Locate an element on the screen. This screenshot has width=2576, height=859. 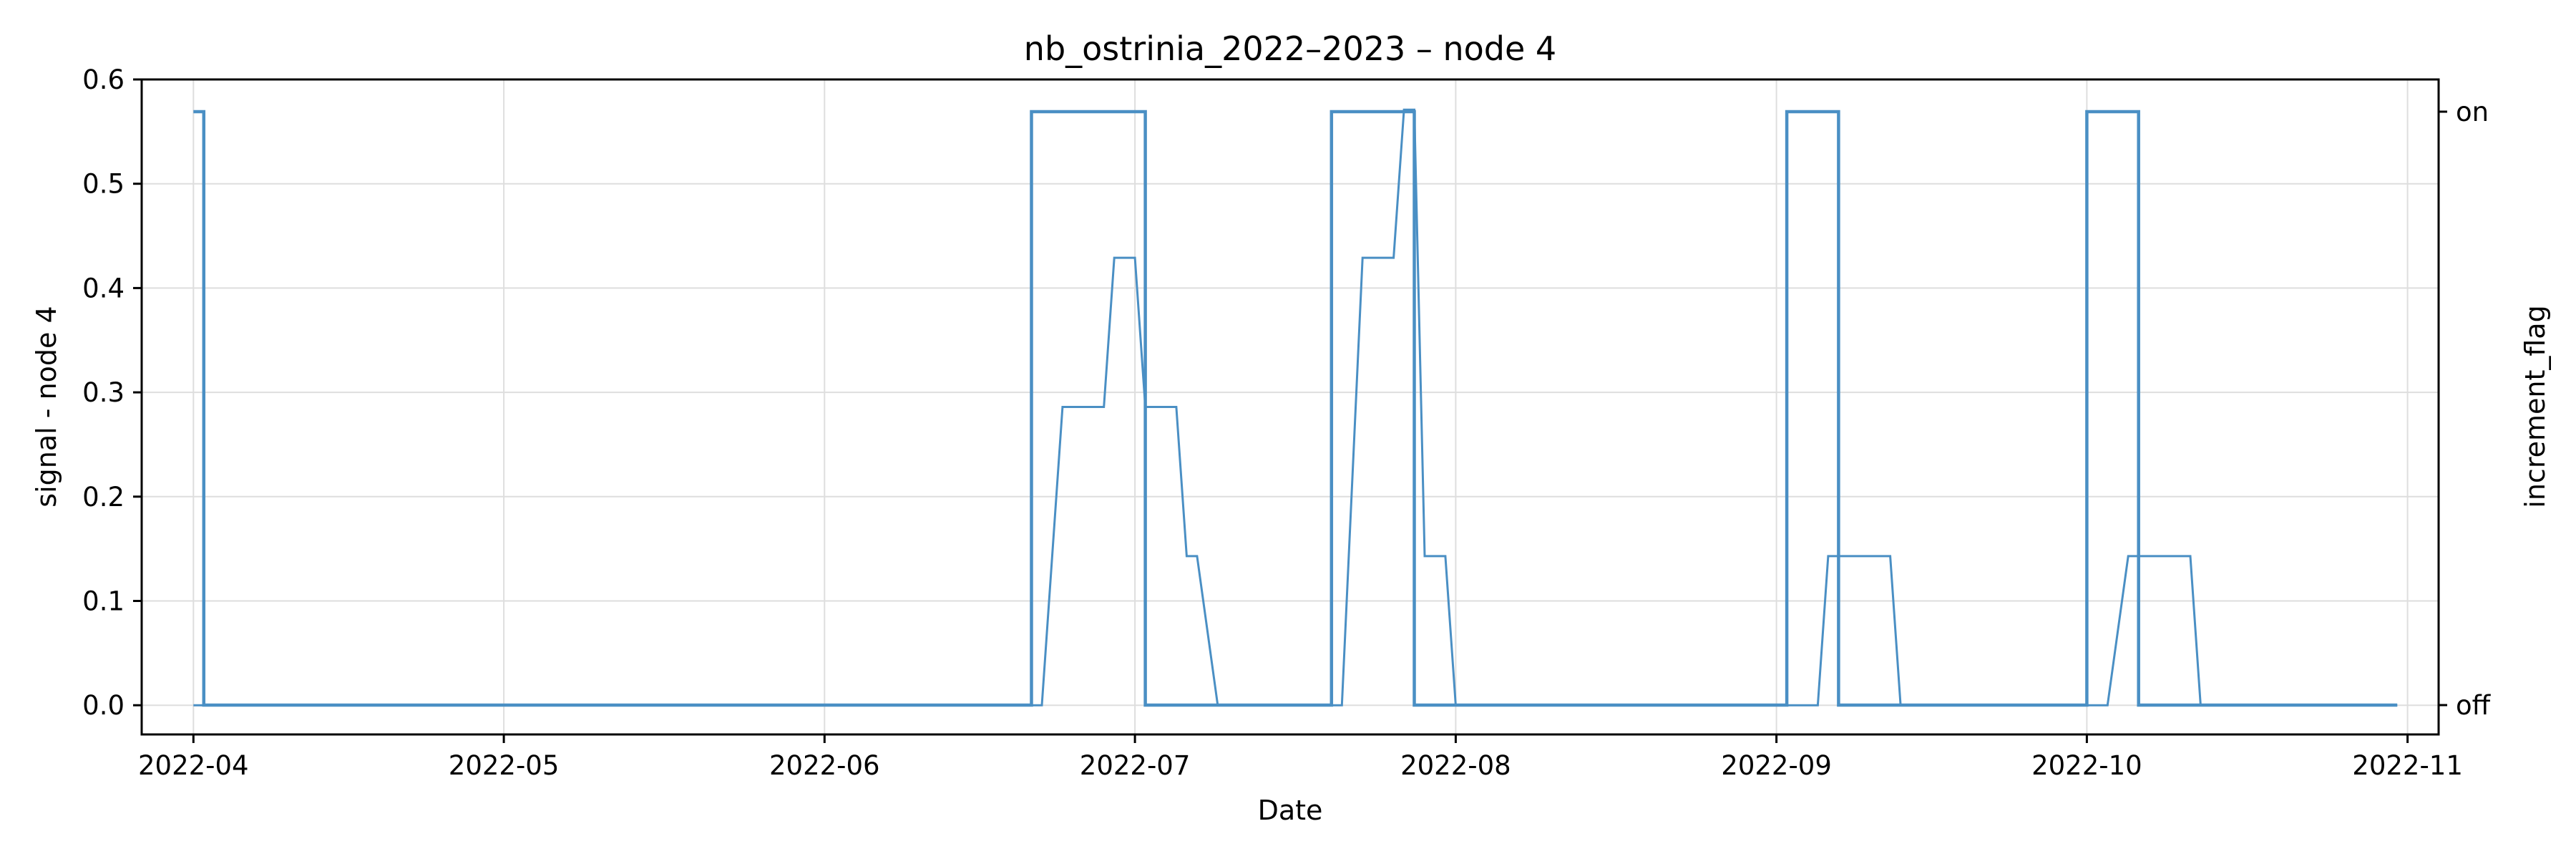
x-tick-label: 2022-08 is located at coordinates (1455, 765).